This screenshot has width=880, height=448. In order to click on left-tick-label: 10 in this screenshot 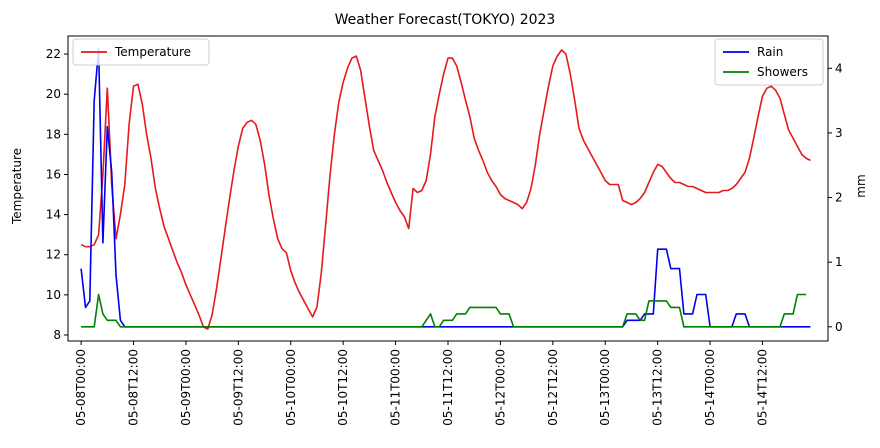, I will do `click(53, 295)`.